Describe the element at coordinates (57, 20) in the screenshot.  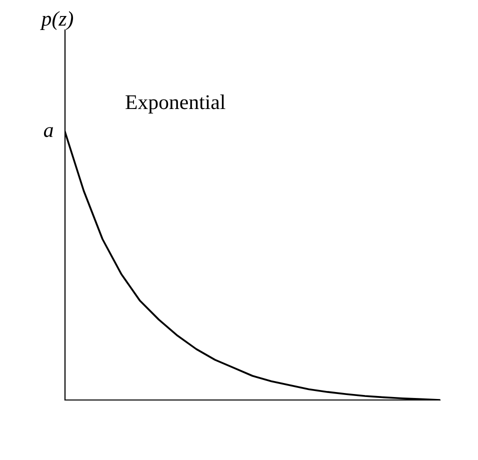
I see `y-axis-title: p(z)` at that location.